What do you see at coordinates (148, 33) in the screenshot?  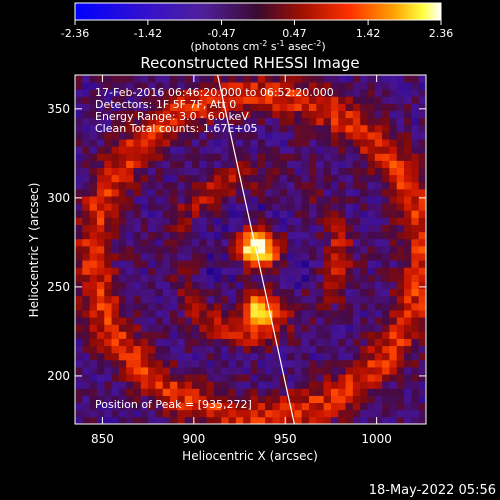 I see `colorbar-tick-label: -1.42` at bounding box center [148, 33].